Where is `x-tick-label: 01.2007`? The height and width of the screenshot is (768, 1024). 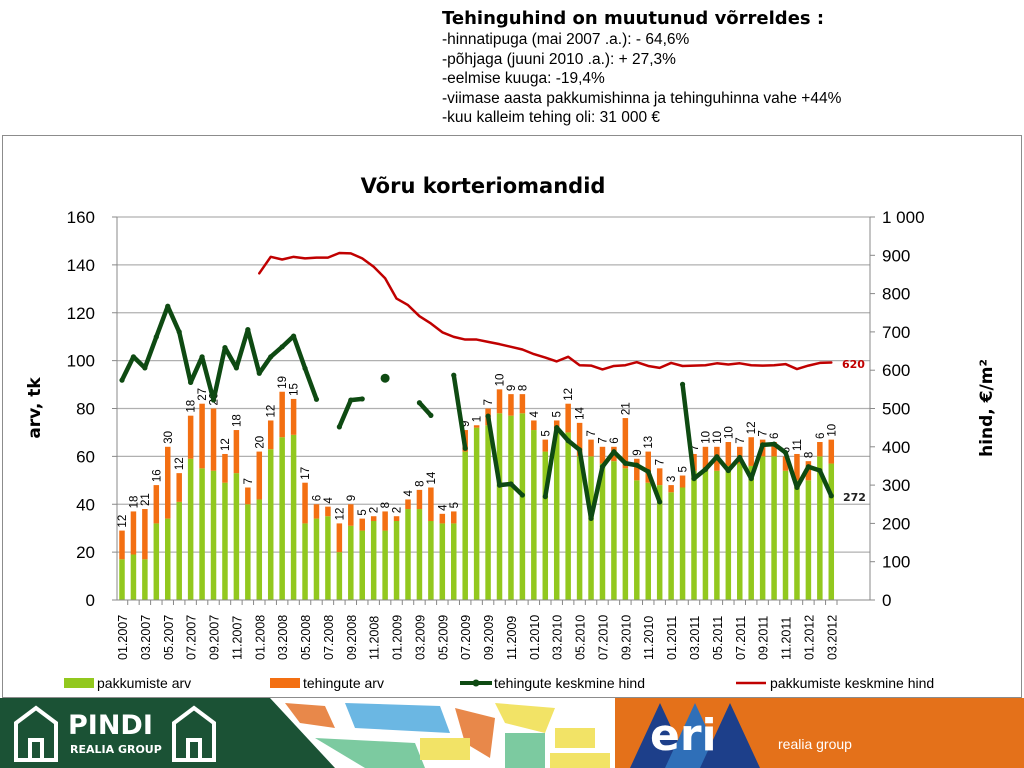
x-tick-label: 01.2007 is located at coordinates (123, 637).